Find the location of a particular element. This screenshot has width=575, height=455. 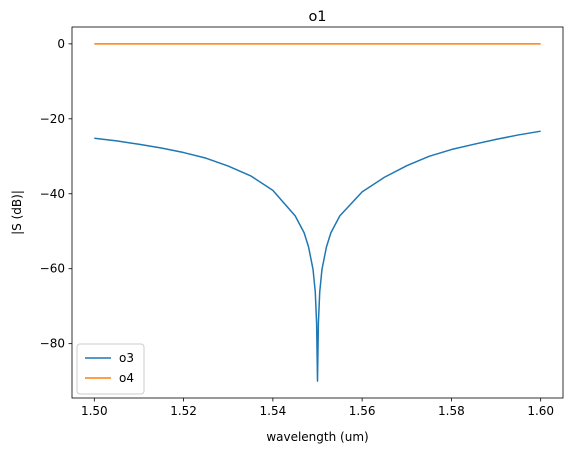

y-tick-label: −20 is located at coordinates (52, 119).